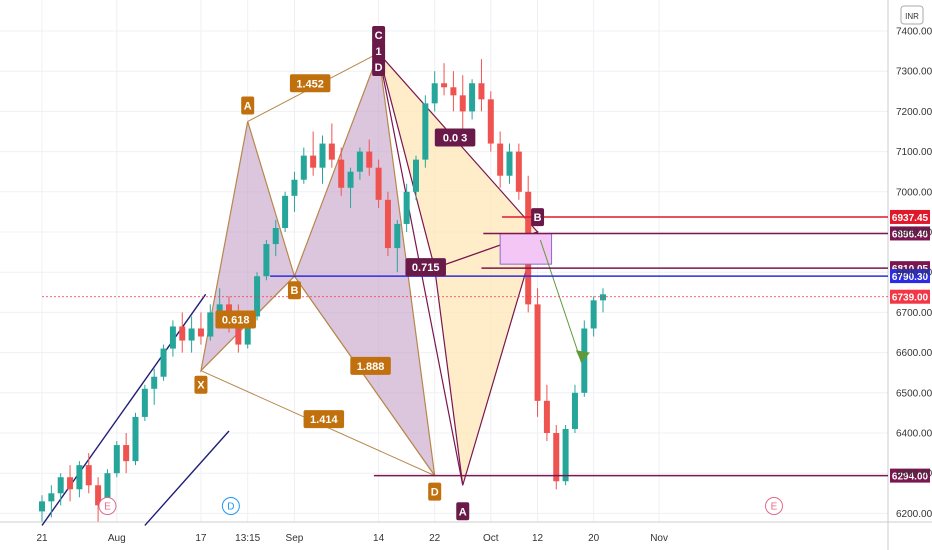  I want to click on point-b-label-box, so click(294, 290).